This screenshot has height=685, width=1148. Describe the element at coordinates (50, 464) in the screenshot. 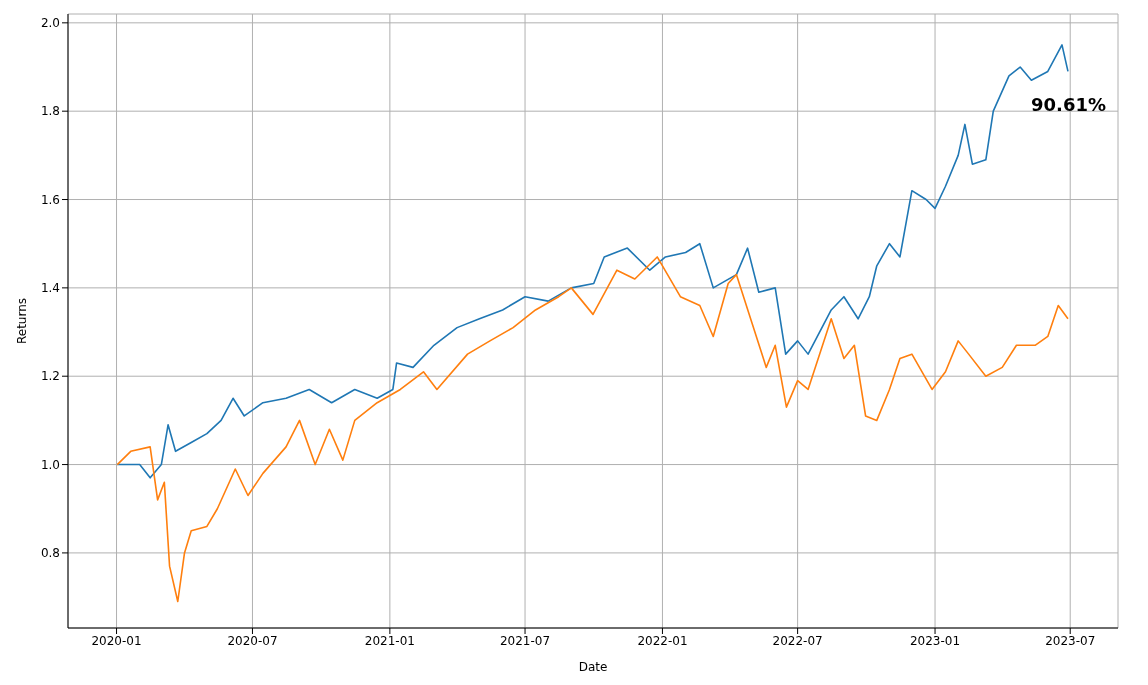

I see `y-tick-label: 1.0` at that location.